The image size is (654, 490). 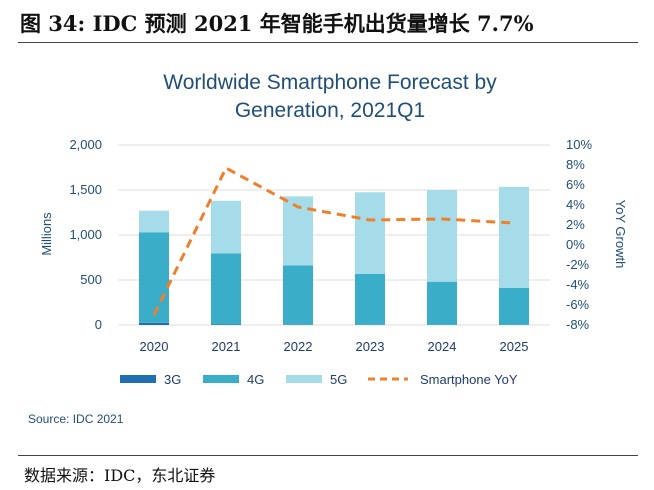 What do you see at coordinates (154, 221) in the screenshot?
I see `bar-5g-2020` at bounding box center [154, 221].